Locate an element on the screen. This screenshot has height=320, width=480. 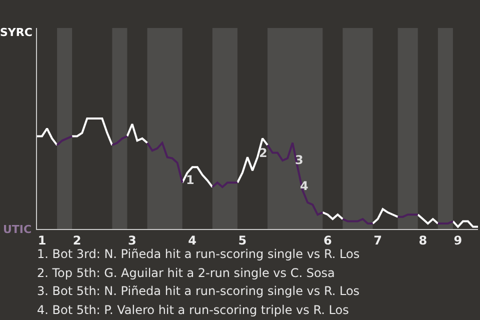
annotation: 2 is located at coordinates (263, 153).